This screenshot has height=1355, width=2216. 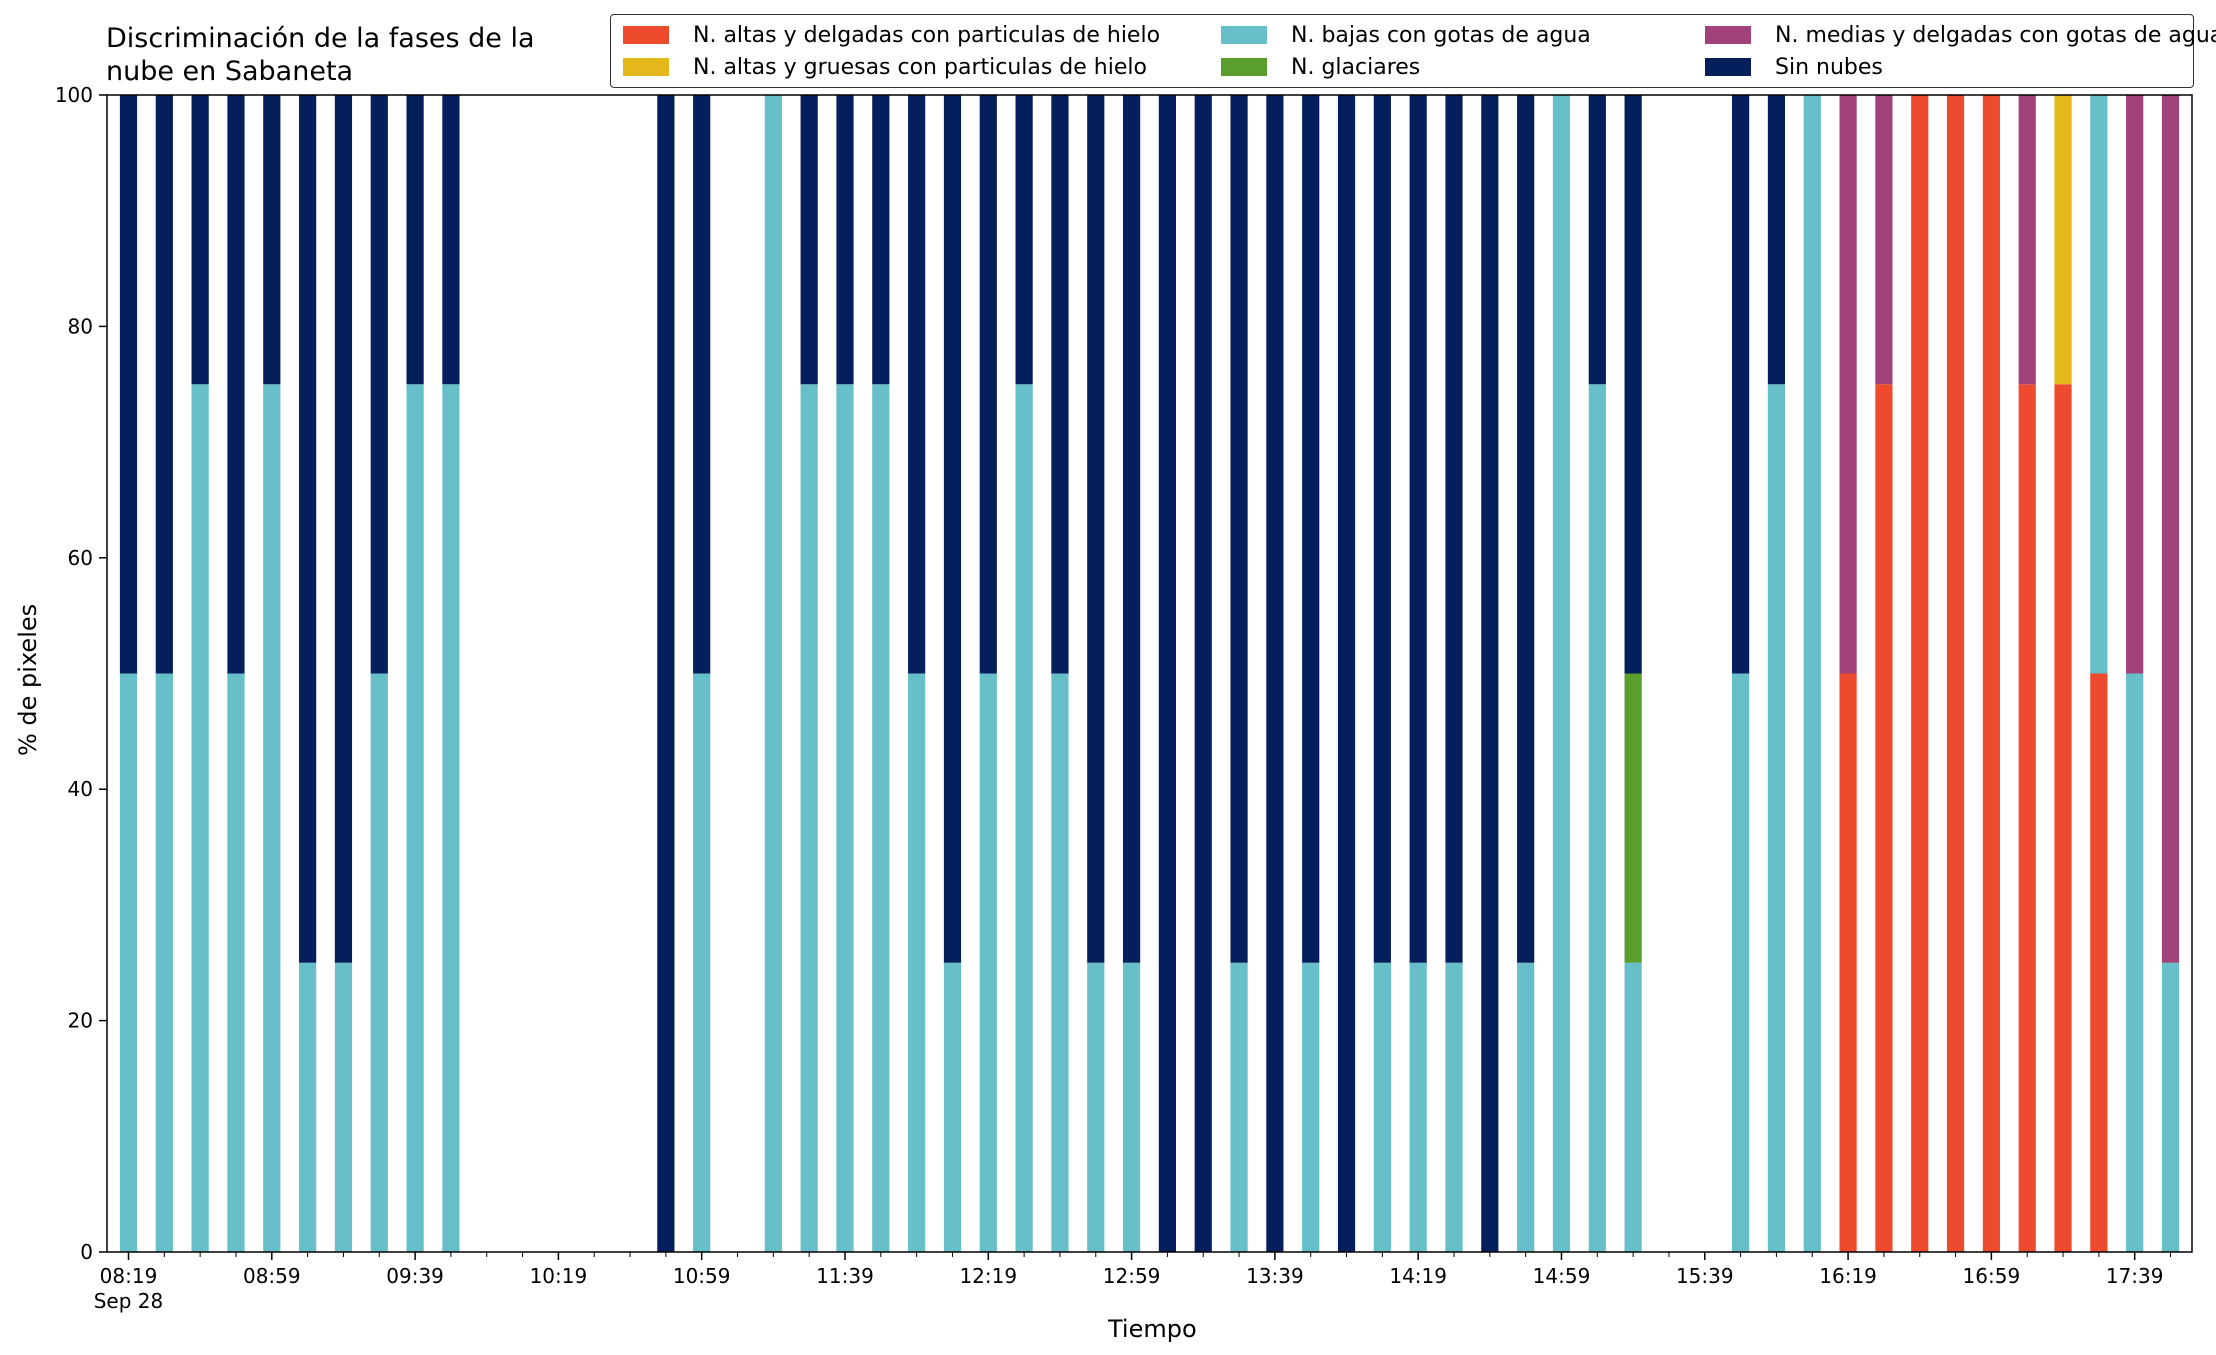 I want to click on x-tick-label: 13:39, so click(x=1275, y=1276).